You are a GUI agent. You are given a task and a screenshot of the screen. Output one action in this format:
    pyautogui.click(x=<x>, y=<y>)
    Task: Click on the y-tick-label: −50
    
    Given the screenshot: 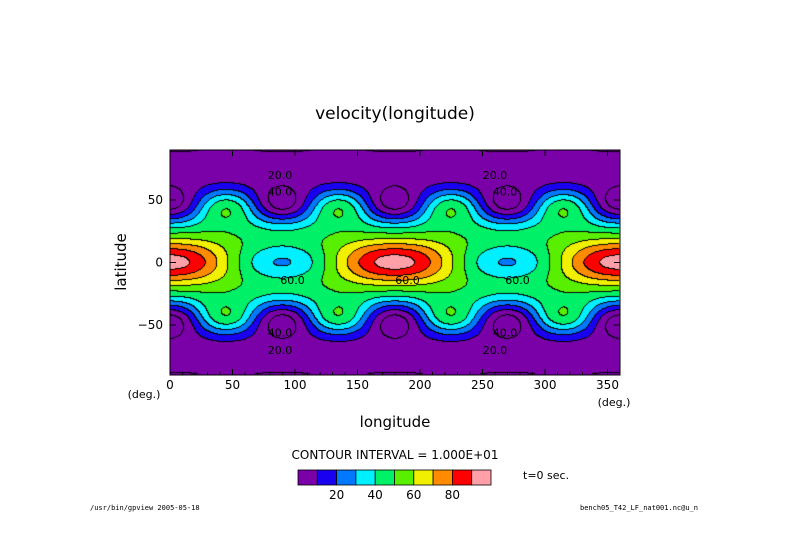 What is the action you would take?
    pyautogui.click(x=150, y=325)
    